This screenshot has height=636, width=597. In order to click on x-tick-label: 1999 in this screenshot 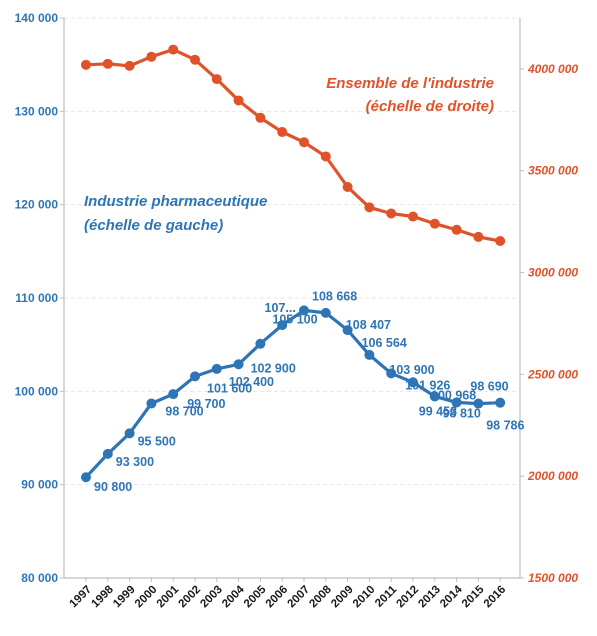, I will do `click(124, 597)`.